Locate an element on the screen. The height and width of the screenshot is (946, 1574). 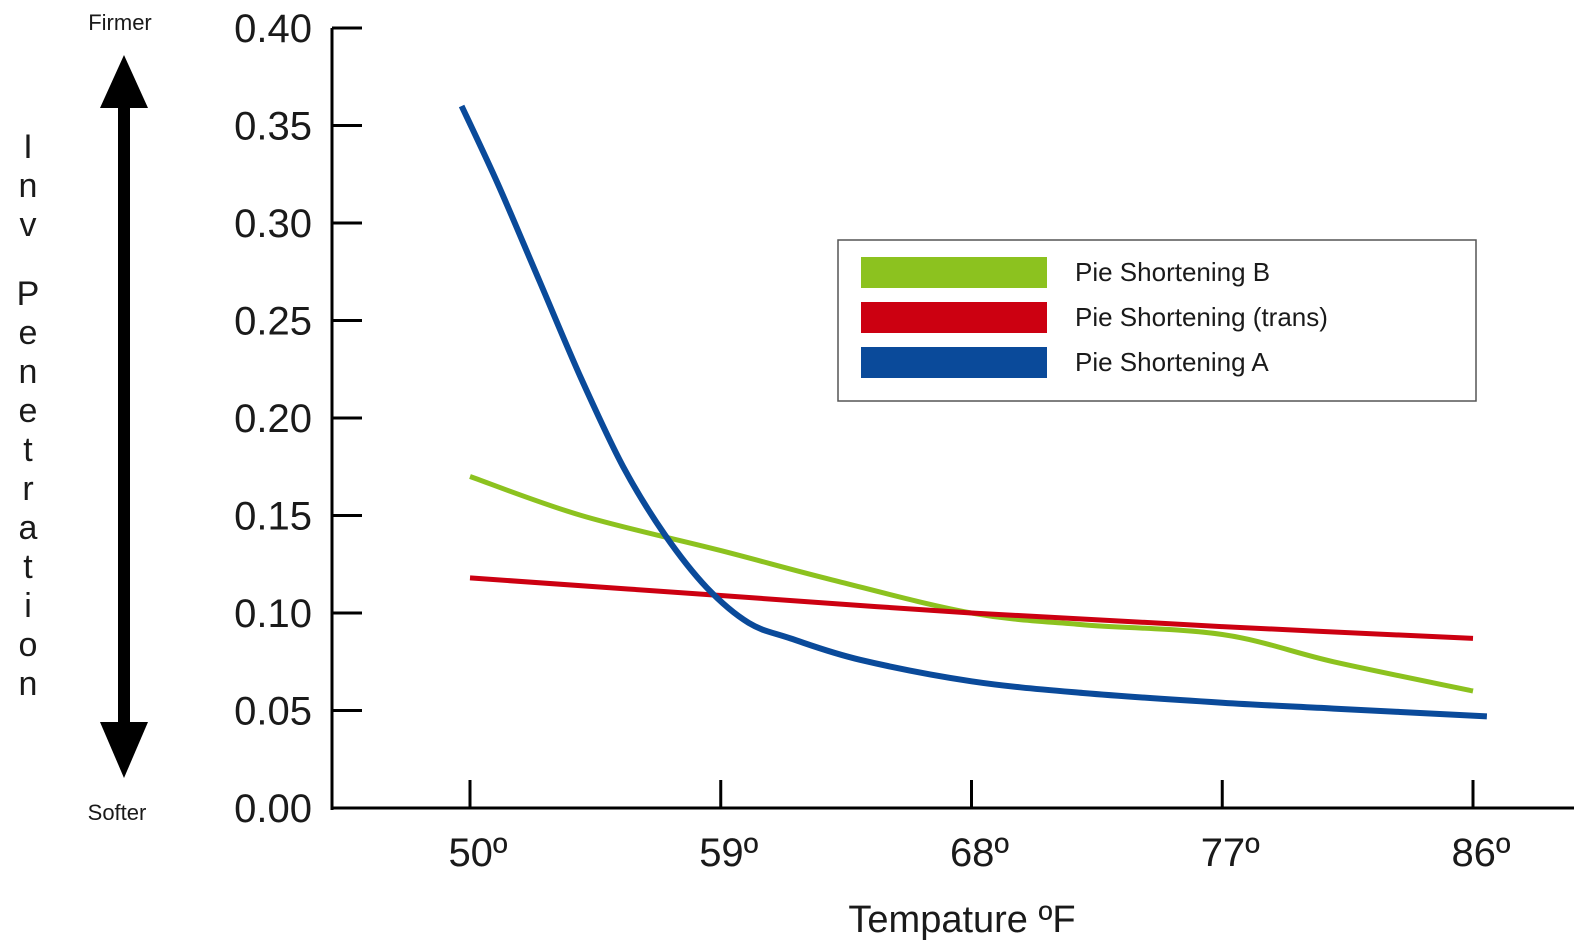
legend-label: Pie Shortening (trans) is located at coordinates (1201, 317).